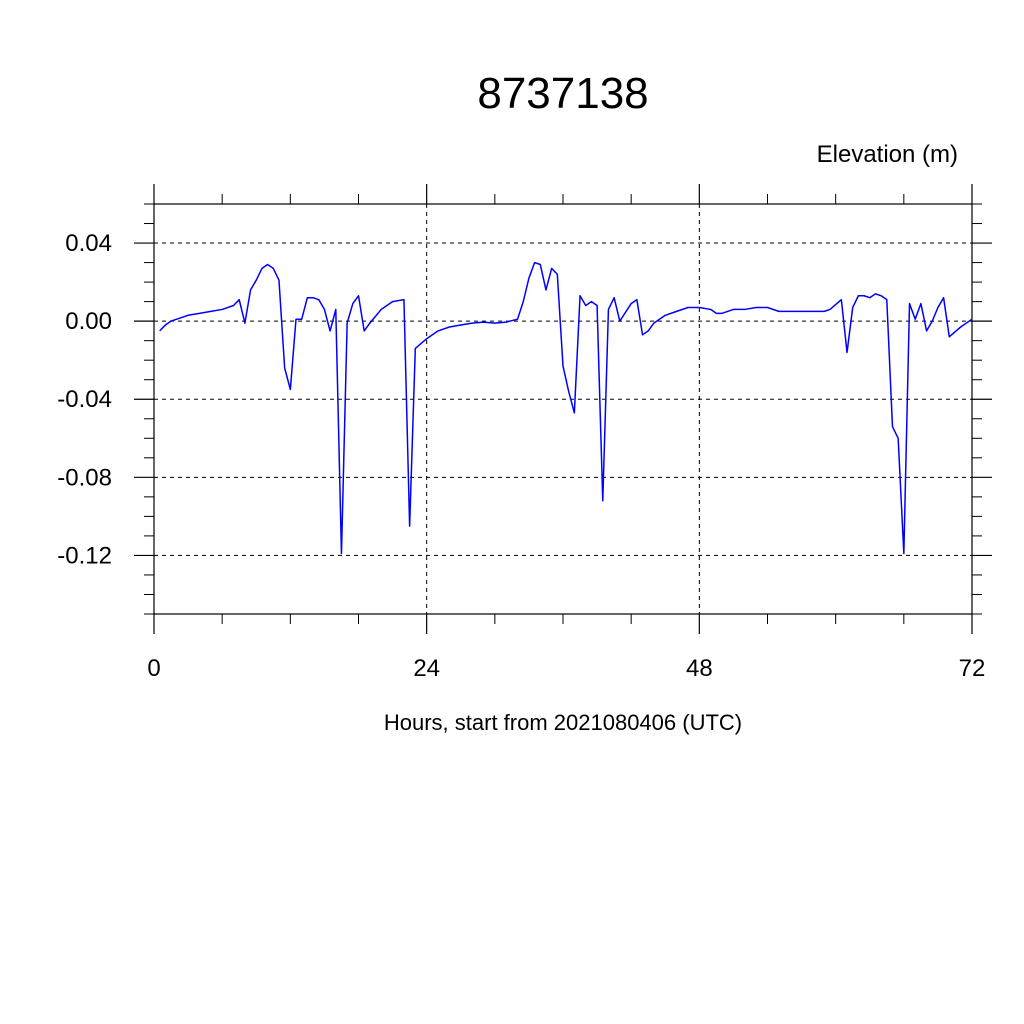  I want to click on x-tick-label: 24, so click(426, 668).